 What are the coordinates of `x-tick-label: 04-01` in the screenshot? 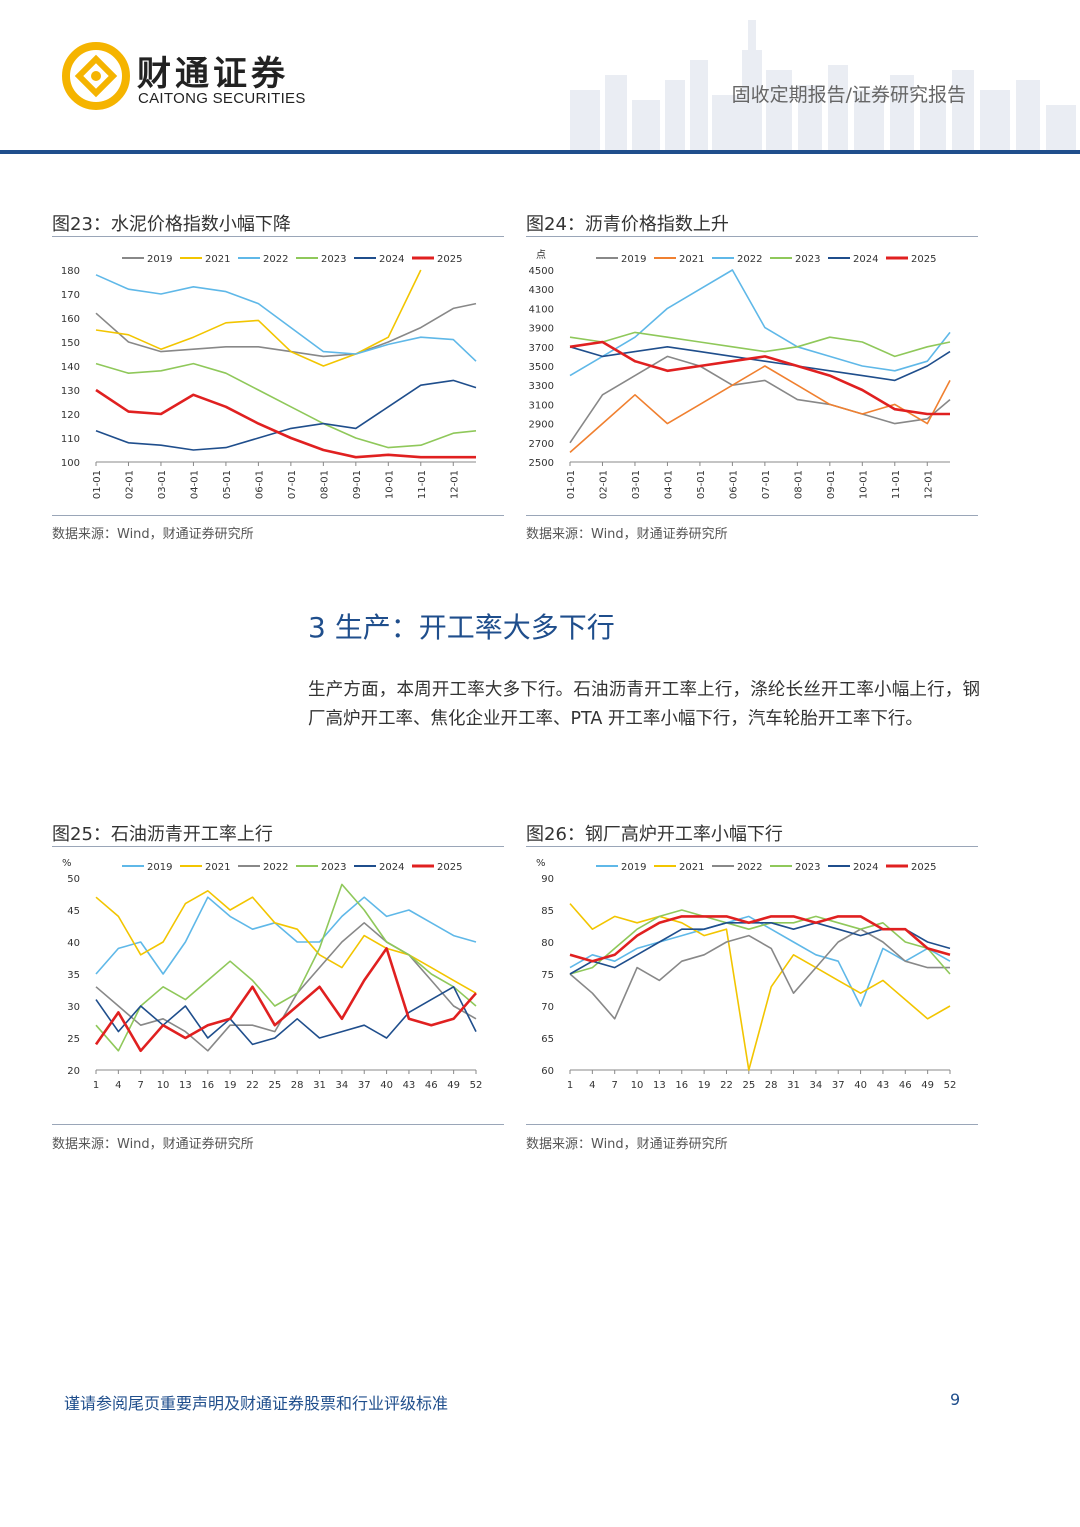 It's located at (668, 484).